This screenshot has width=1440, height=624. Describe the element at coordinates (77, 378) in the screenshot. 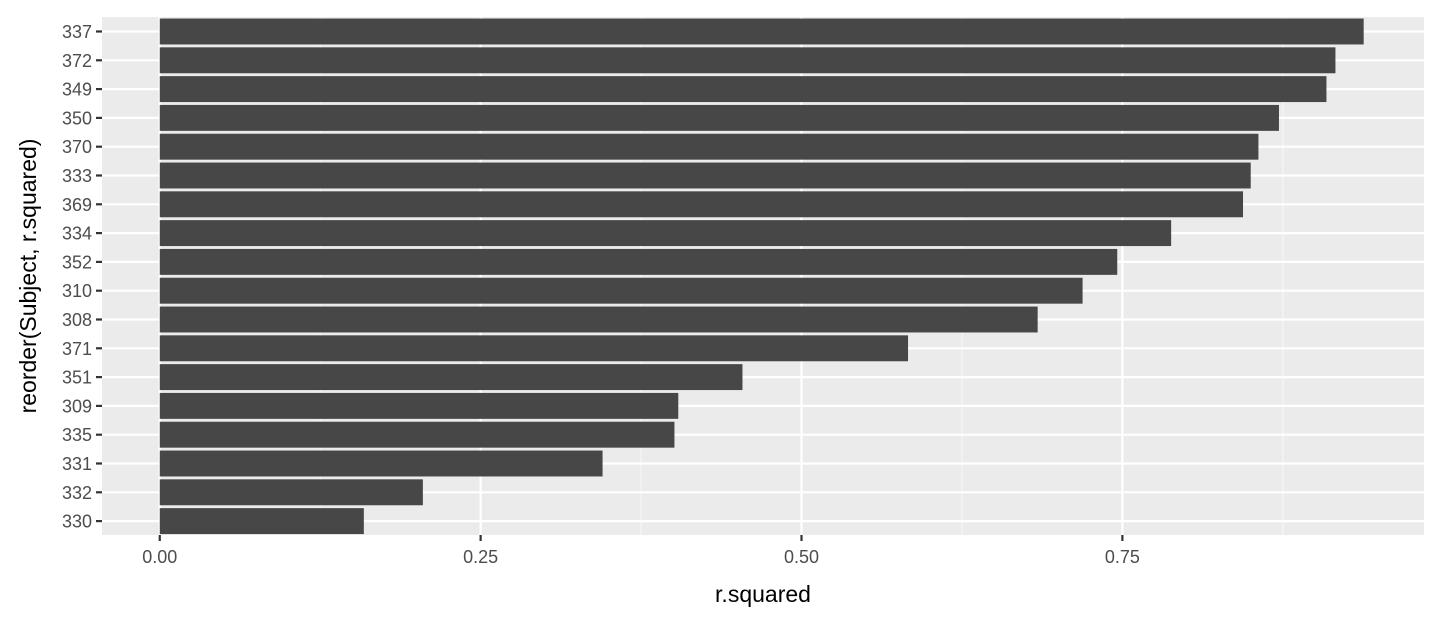

I see `y-tick-label: 351` at that location.